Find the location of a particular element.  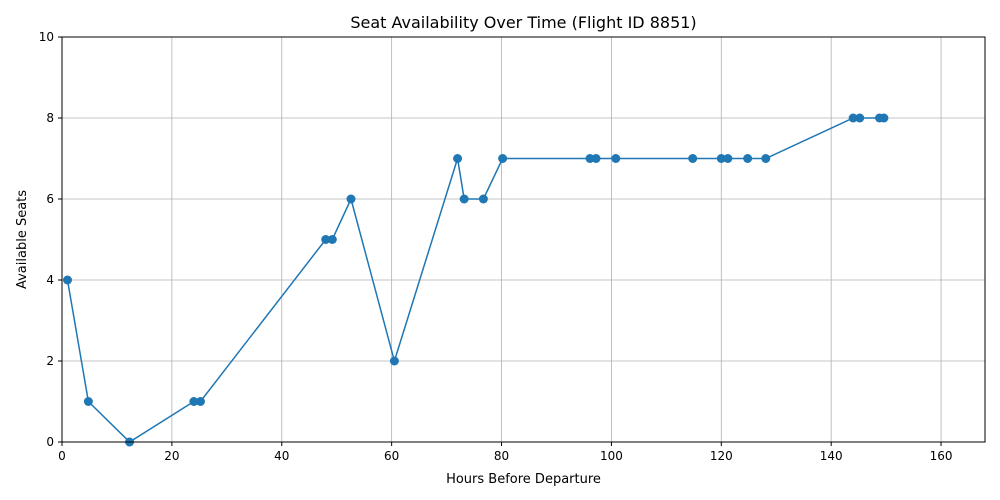

x-axis-label: Hours Before Departure is located at coordinates (523, 479).